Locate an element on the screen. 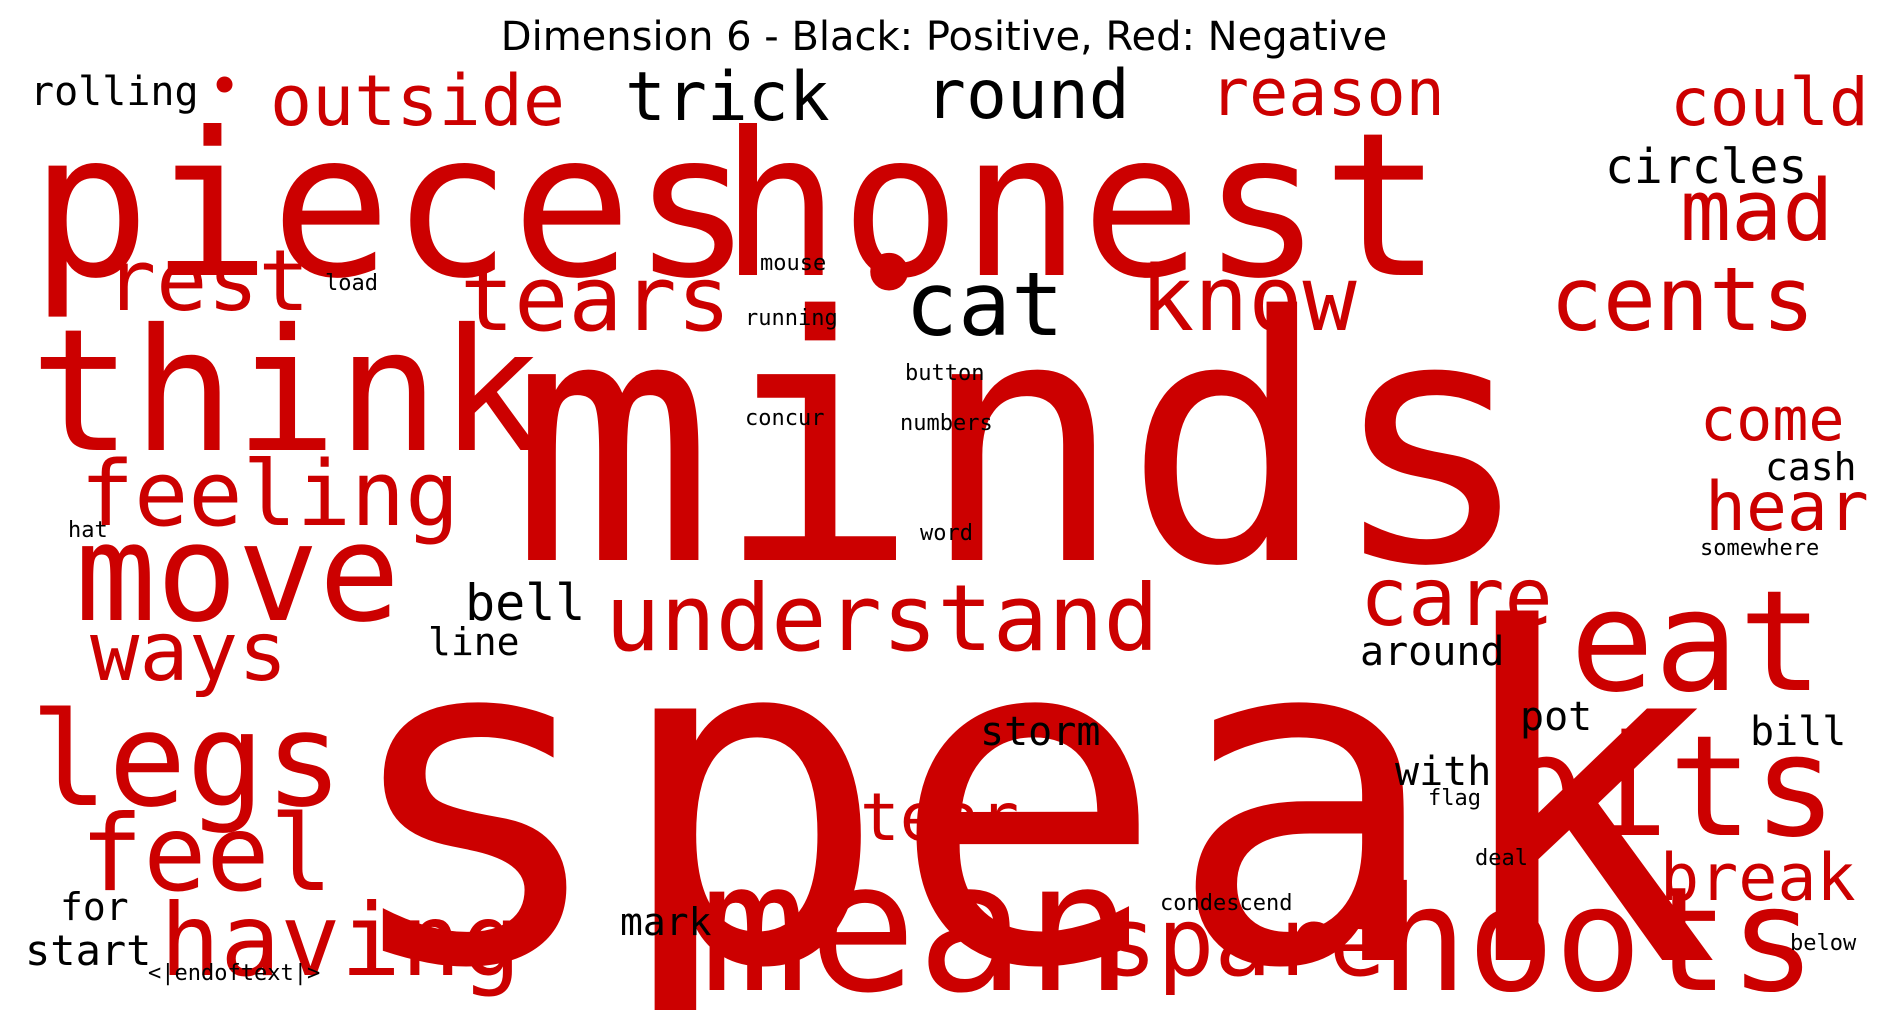  word-cloud-word: move is located at coordinates (237, 573).